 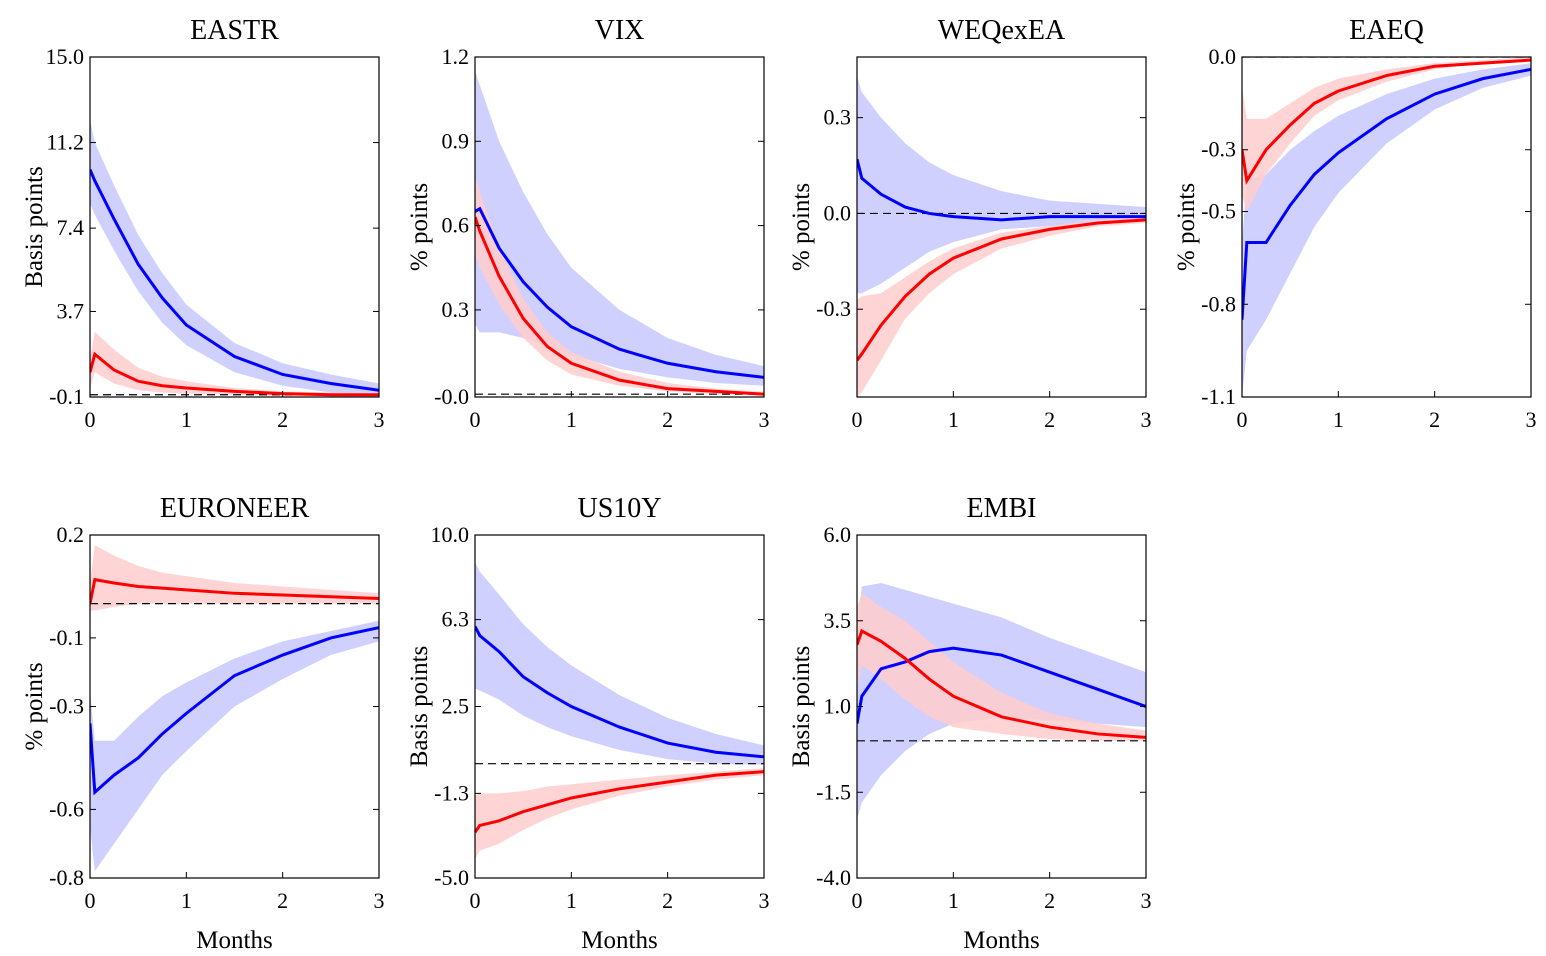 What do you see at coordinates (71, 534) in the screenshot?
I see `y-tick-label: 0.2` at bounding box center [71, 534].